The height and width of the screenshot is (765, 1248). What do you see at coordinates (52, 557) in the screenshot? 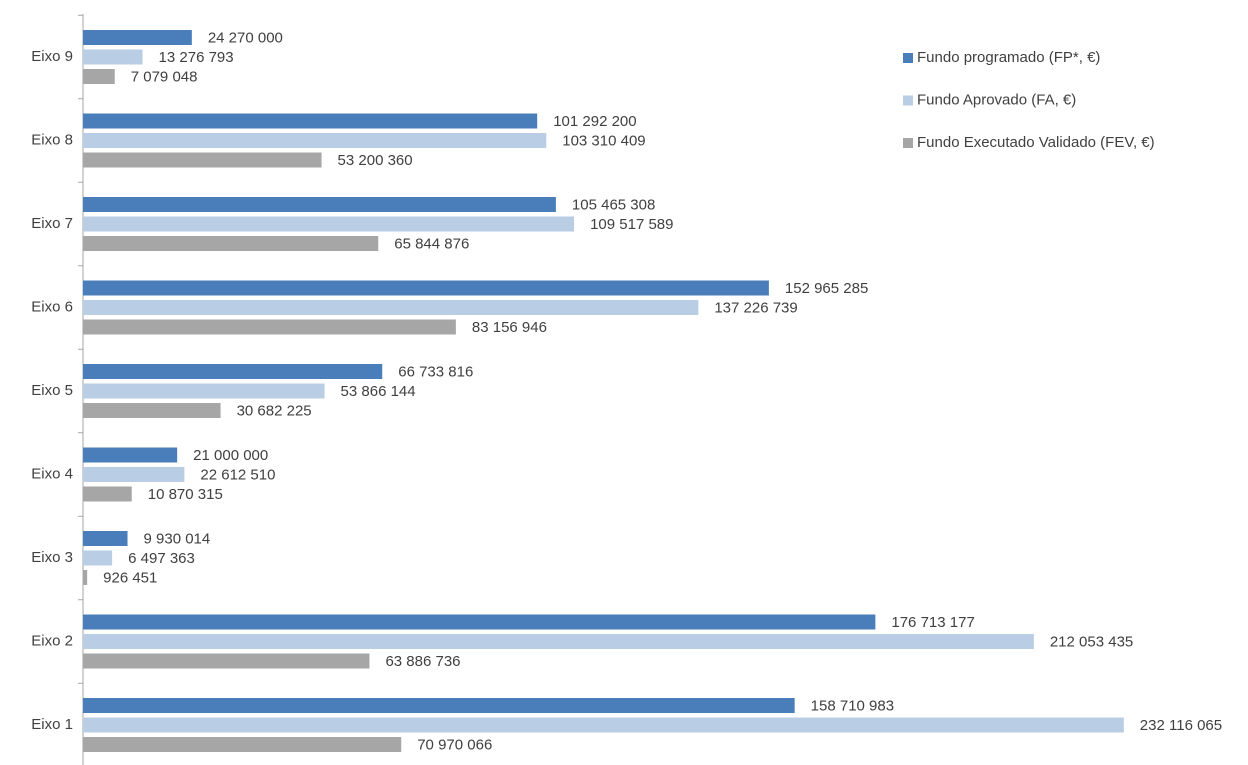
I see `y-tick-label: Eixo 3` at bounding box center [52, 557].